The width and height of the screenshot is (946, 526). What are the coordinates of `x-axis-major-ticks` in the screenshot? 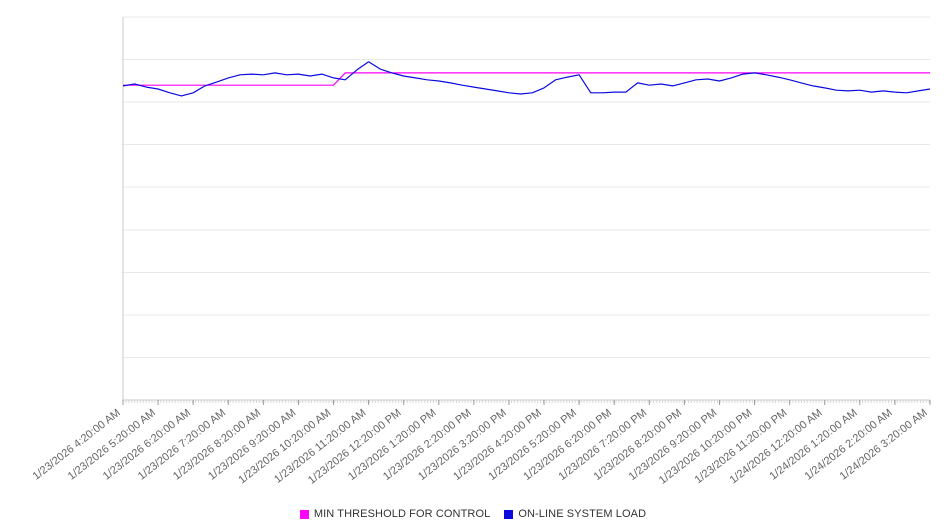 It's located at (526, 402).